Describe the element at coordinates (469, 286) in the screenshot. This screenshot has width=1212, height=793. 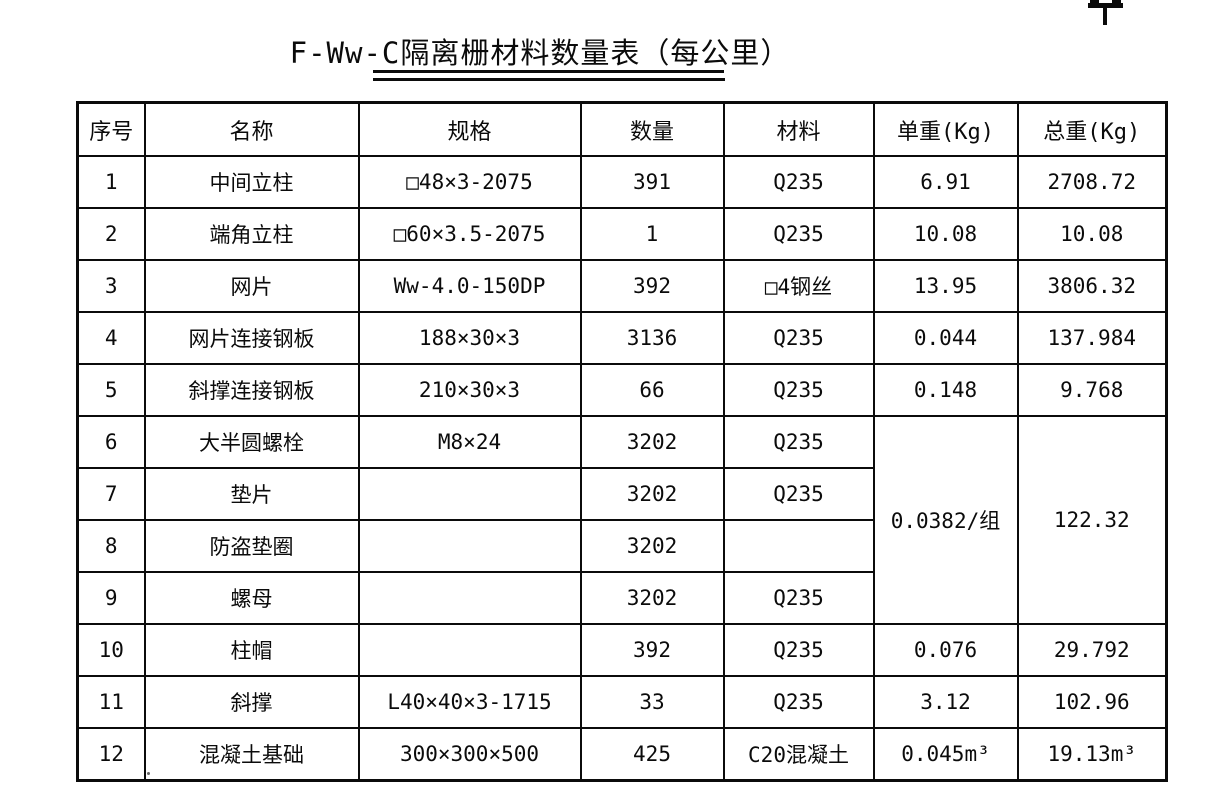
I see `cell-spec: Ww-4.0-150DP` at that location.